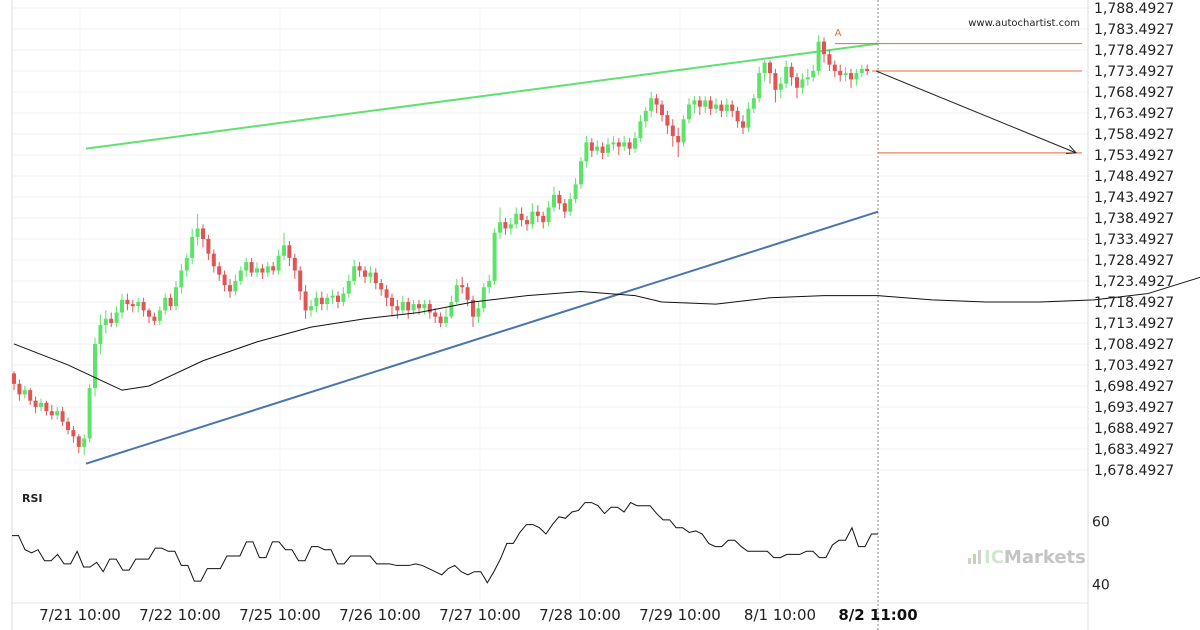 The width and height of the screenshot is (1200, 630). Describe the element at coordinates (1134, 51) in the screenshot. I see `y-tick-label: 1,778.4927` at that location.